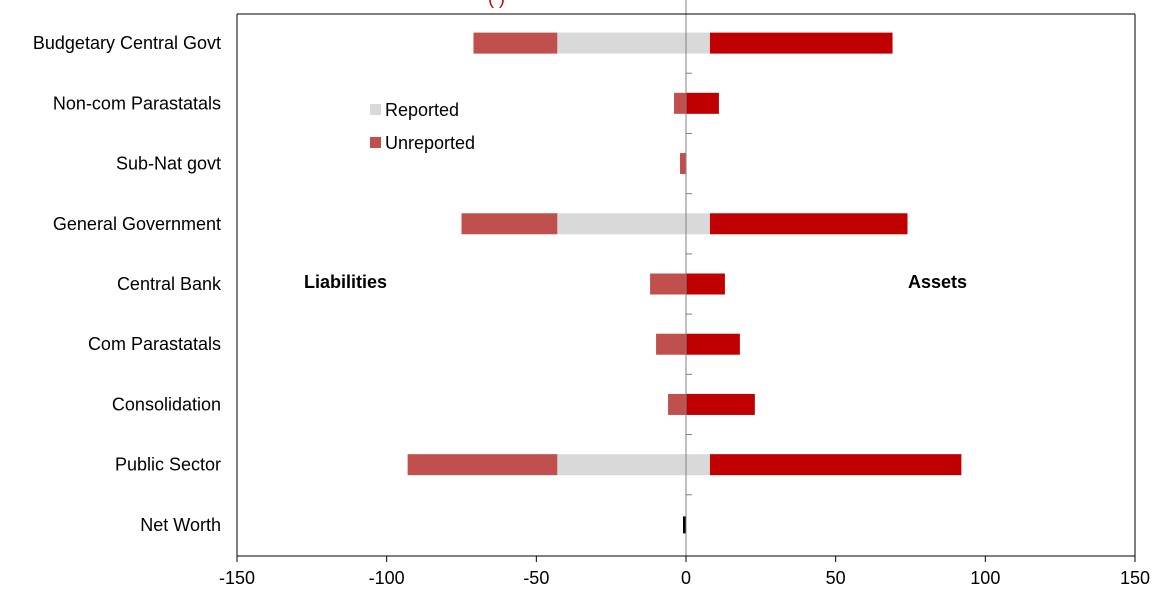 This screenshot has height=590, width=1153. I want to click on x-tick-label: 0, so click(686, 578).